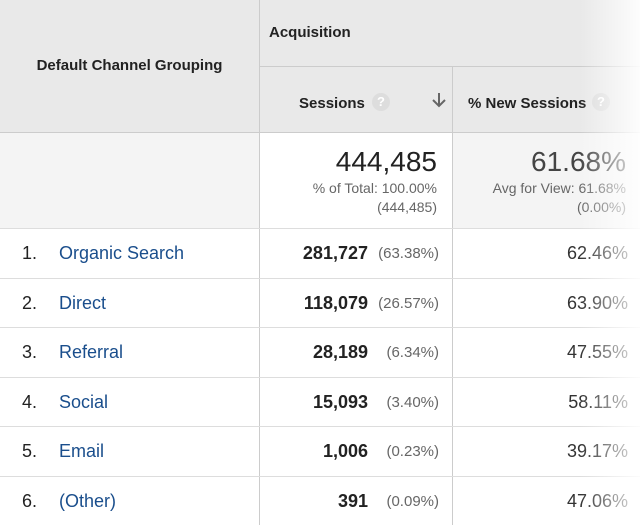  I want to click on sessions-share: (63.38%), so click(408, 253).